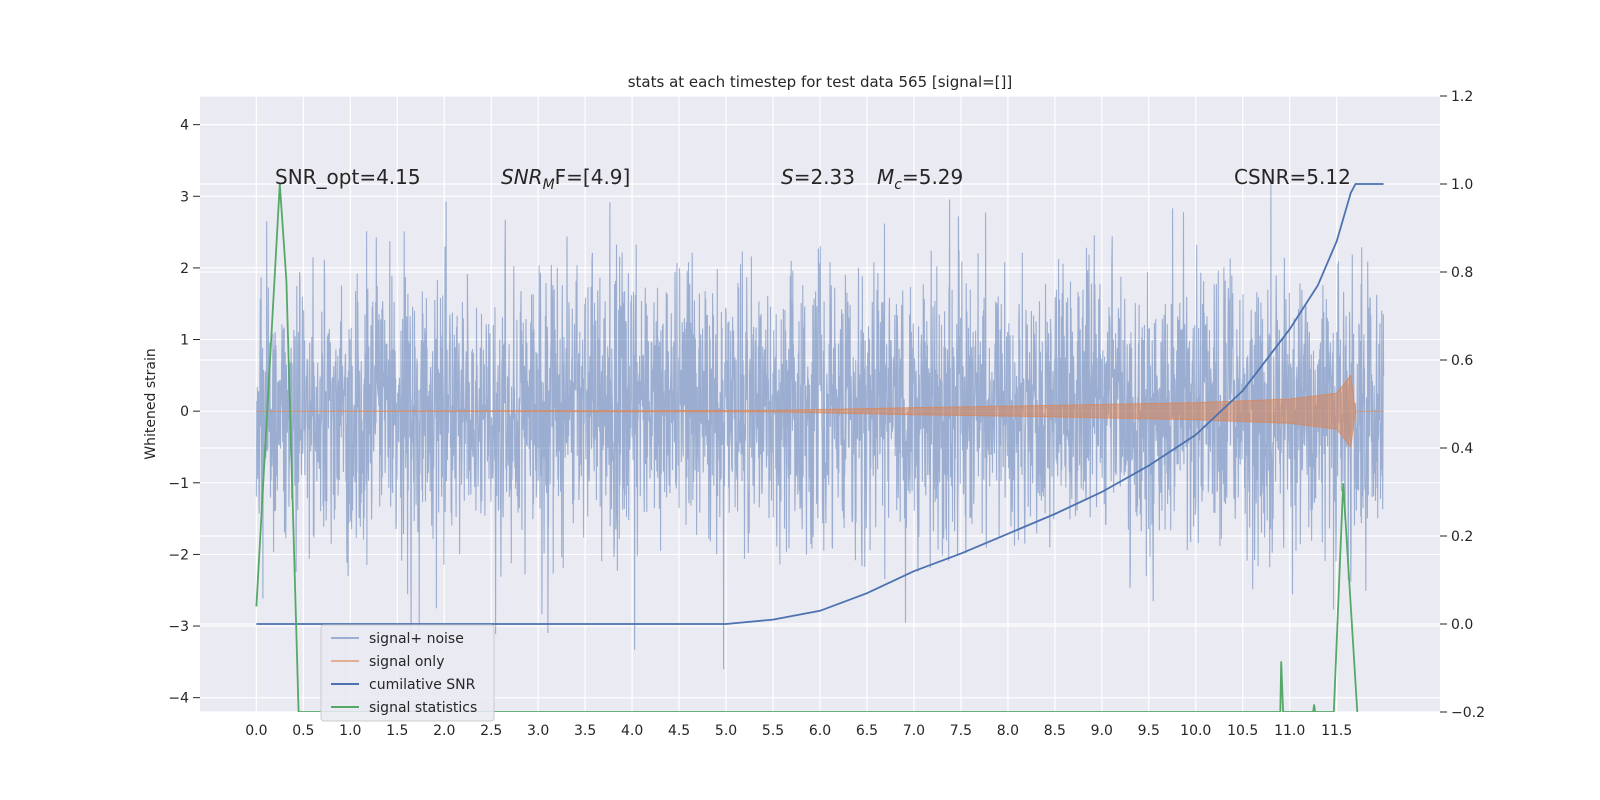 This screenshot has width=1600, height=800. What do you see at coordinates (178, 699) in the screenshot?
I see `y-tick-label: −4` at bounding box center [178, 699].